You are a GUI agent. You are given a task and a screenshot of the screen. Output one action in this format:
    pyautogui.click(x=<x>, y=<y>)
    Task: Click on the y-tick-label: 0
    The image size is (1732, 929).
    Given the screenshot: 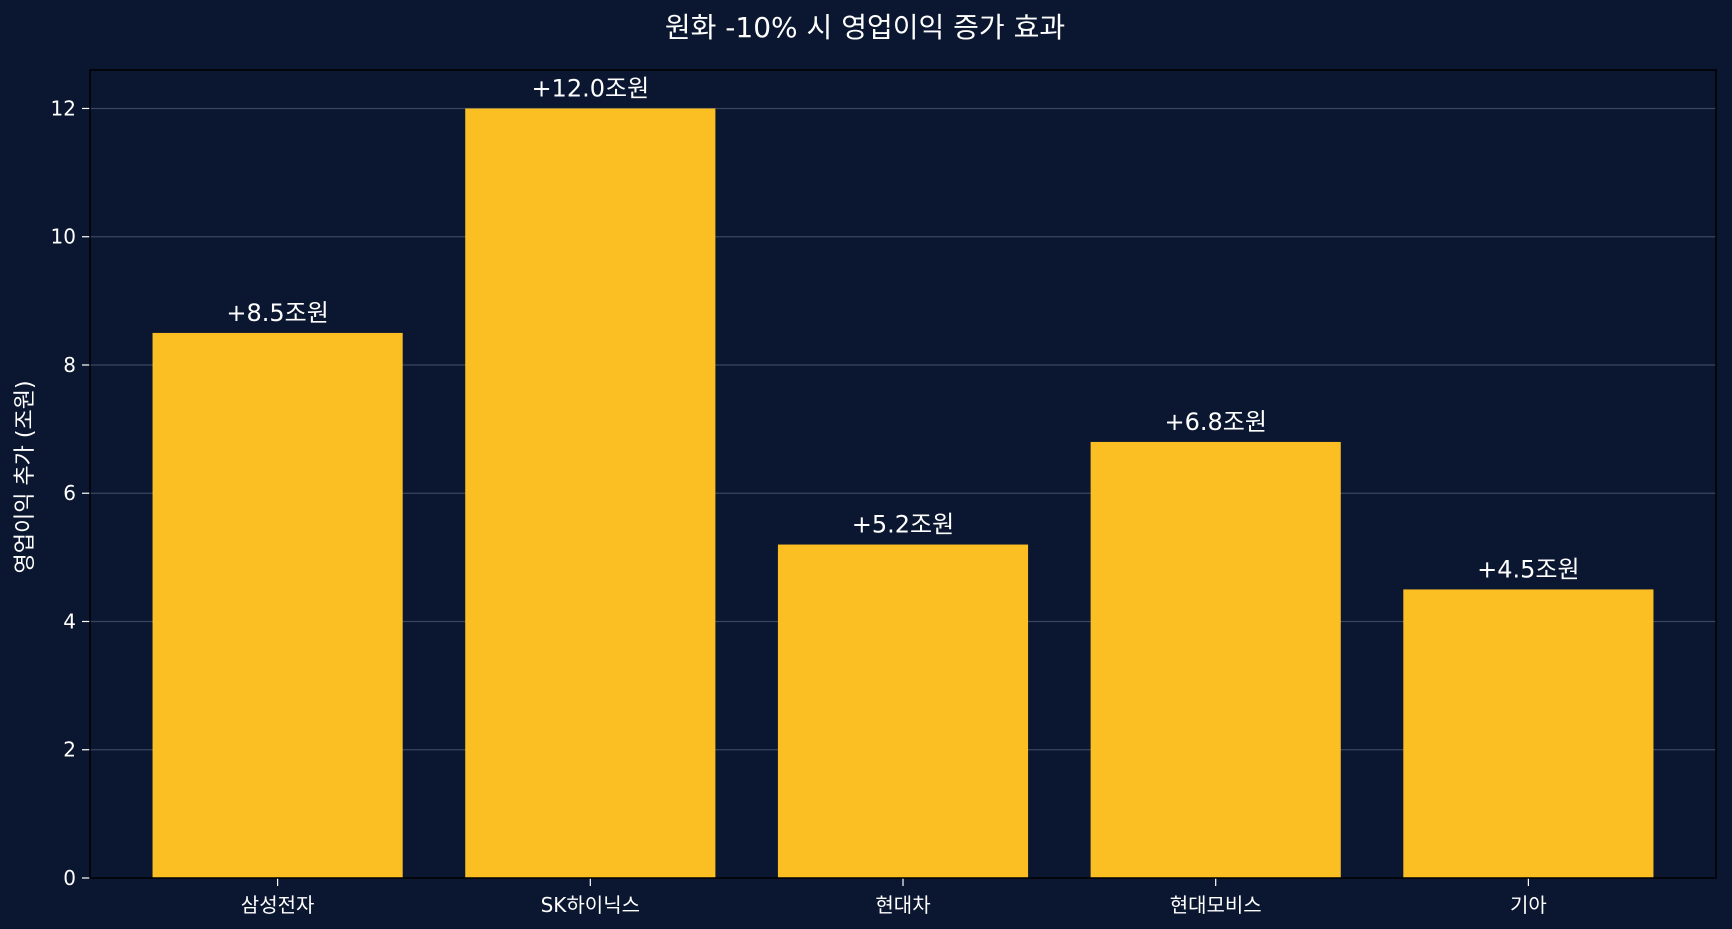 What is the action you would take?
    pyautogui.click(x=69, y=878)
    